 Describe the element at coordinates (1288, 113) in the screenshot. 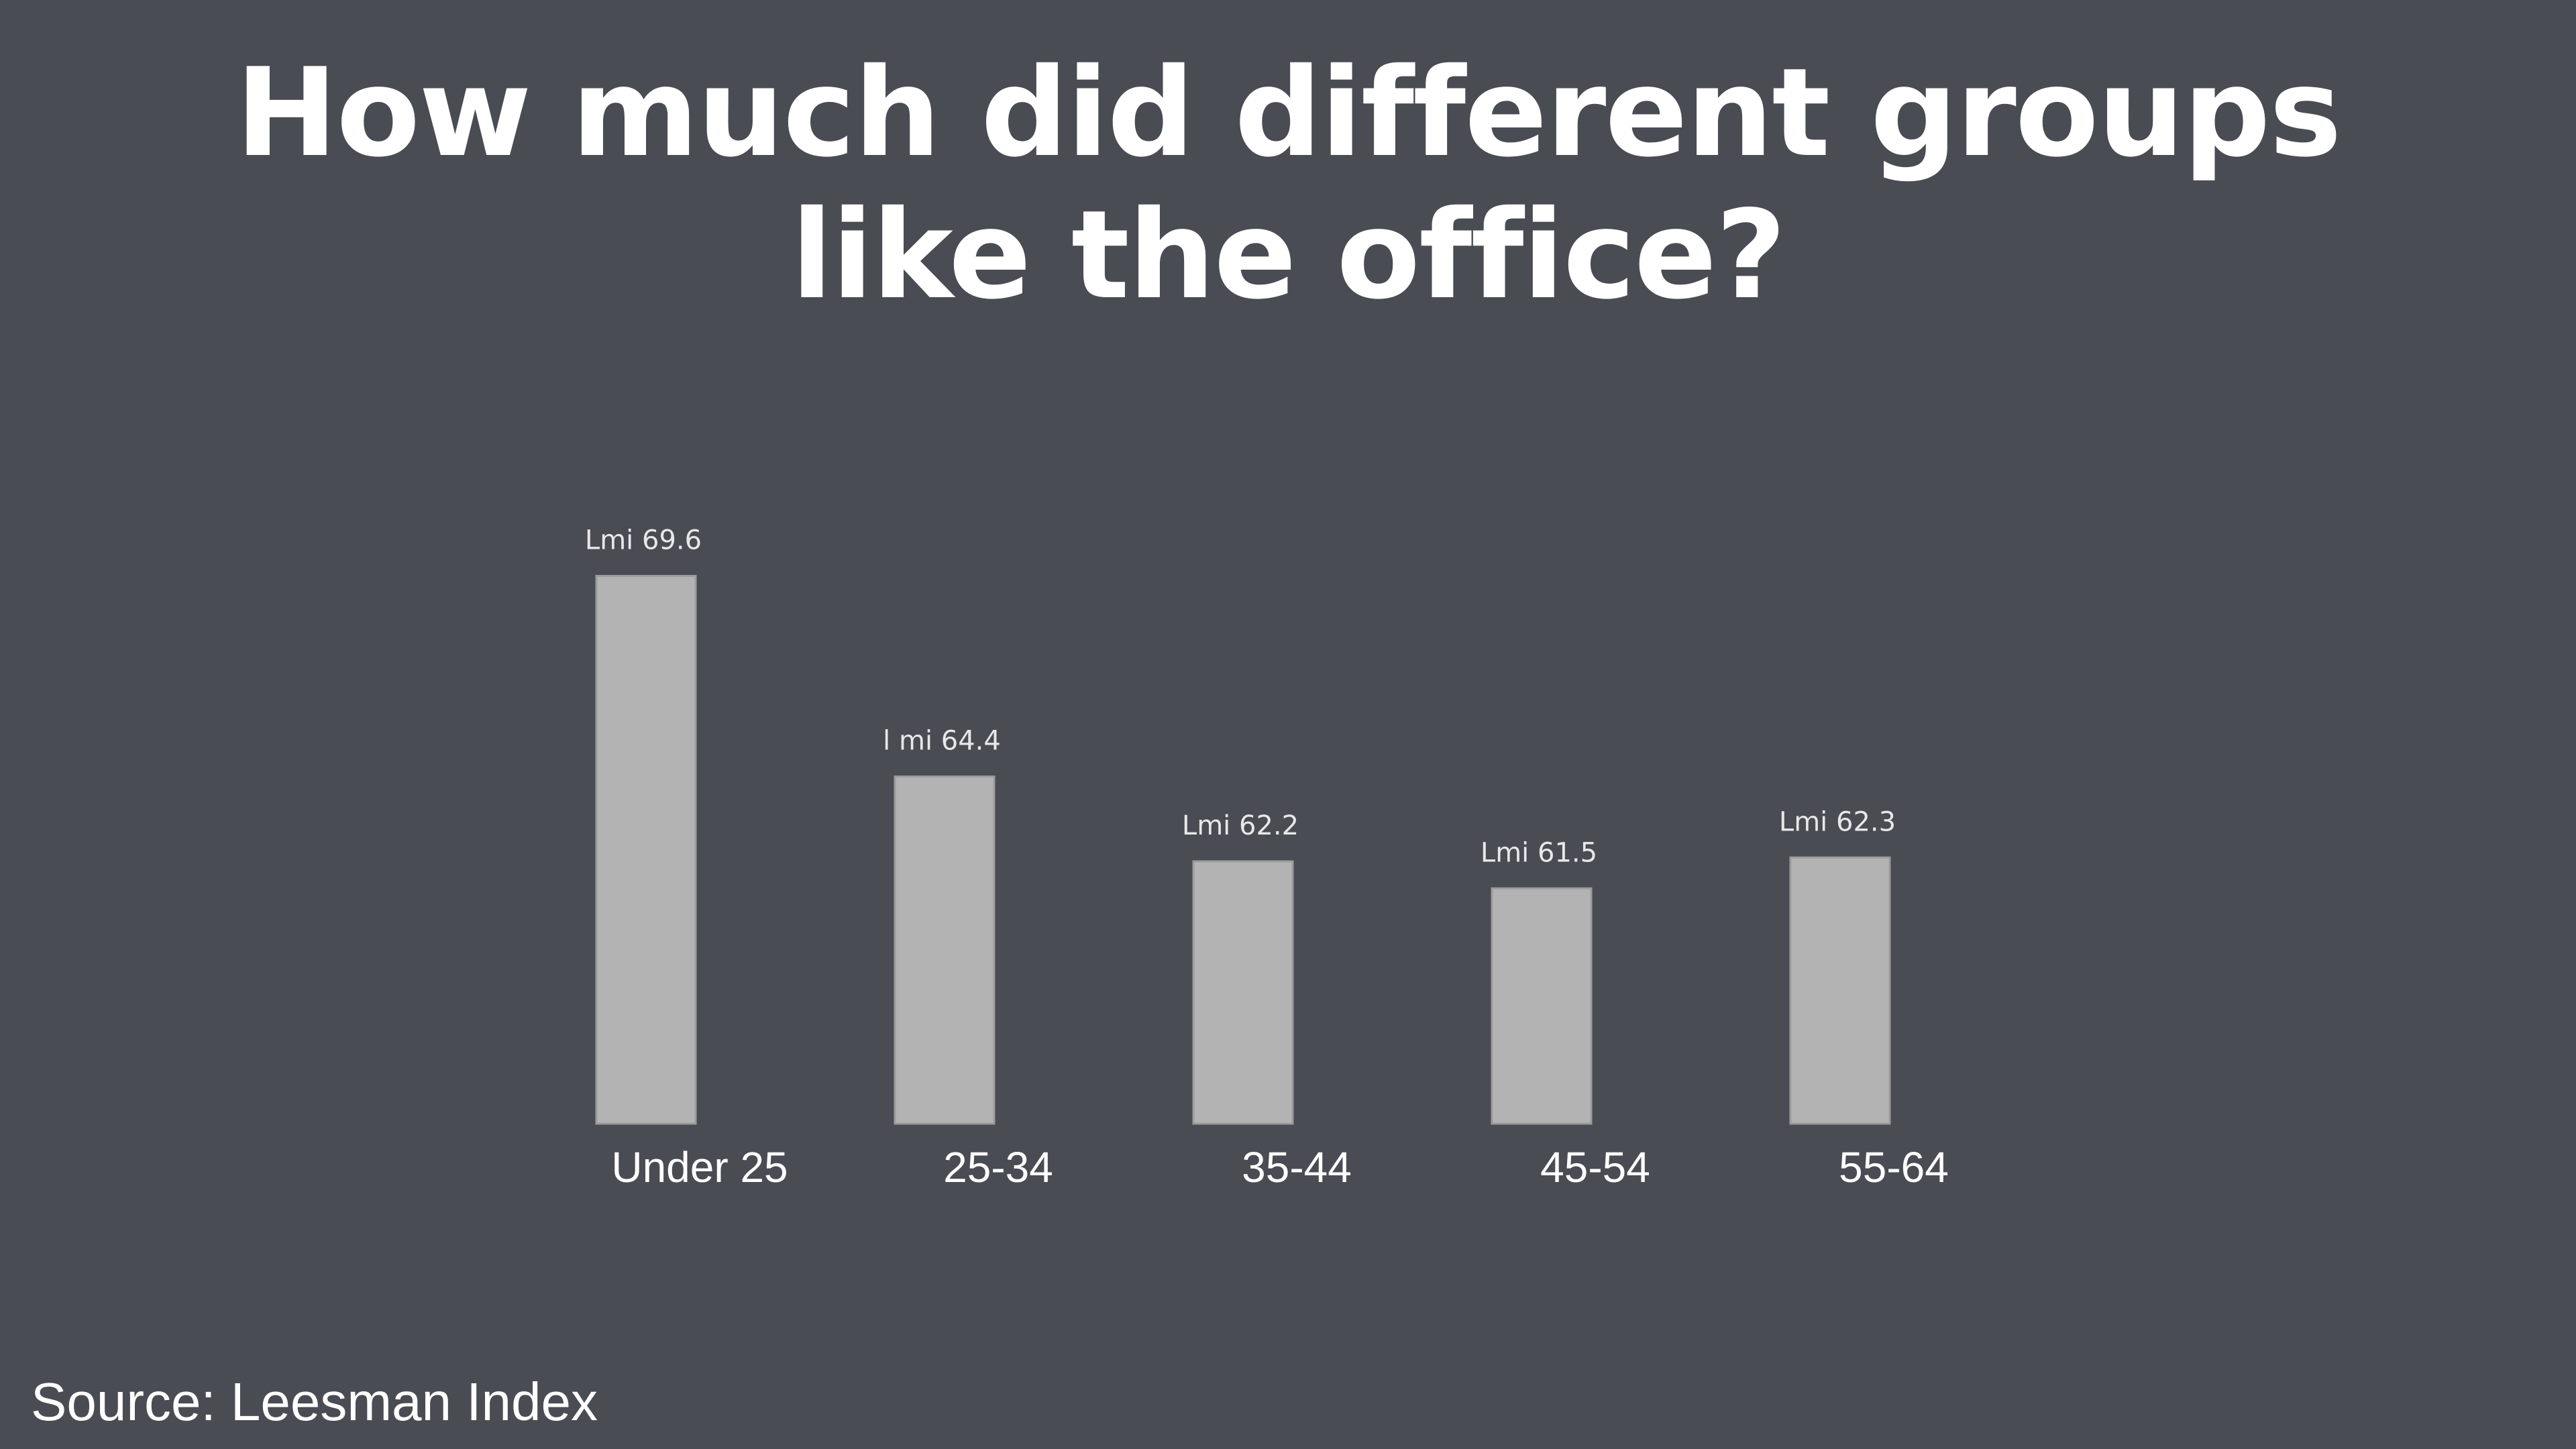

I see `chart-title-line-1: How much did different groups` at that location.